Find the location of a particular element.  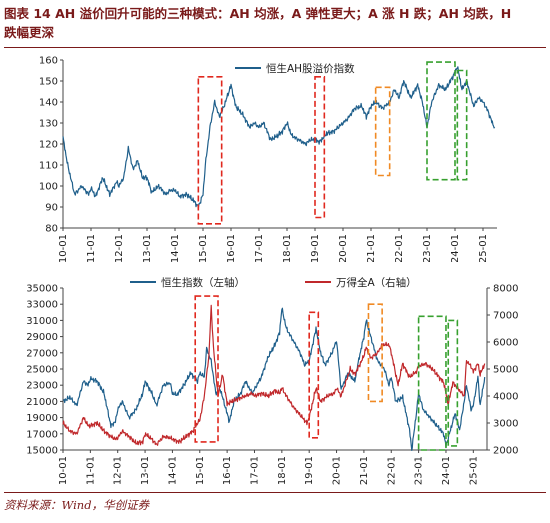

y-tick-label: 90 is located at coordinates (51, 208).